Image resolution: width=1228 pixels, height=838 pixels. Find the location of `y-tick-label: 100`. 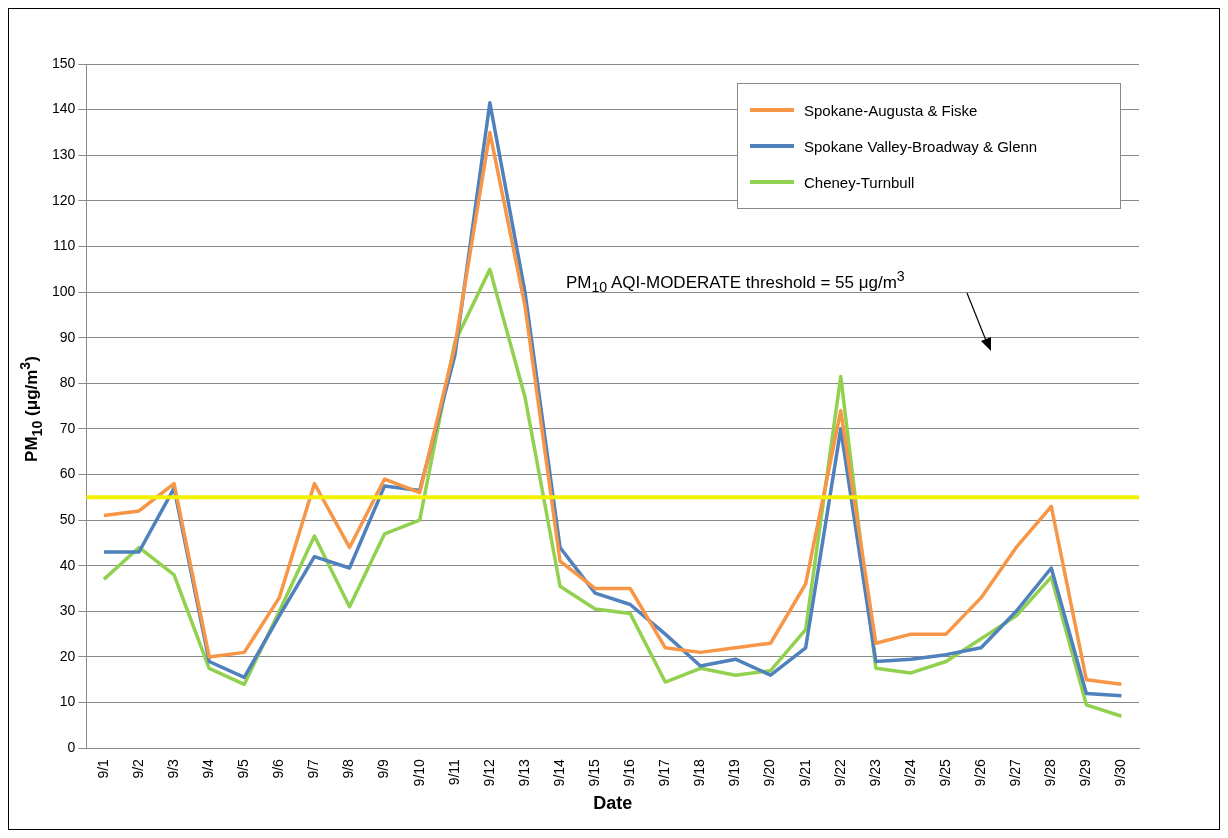

y-tick-label: 100 is located at coordinates (64, 290).